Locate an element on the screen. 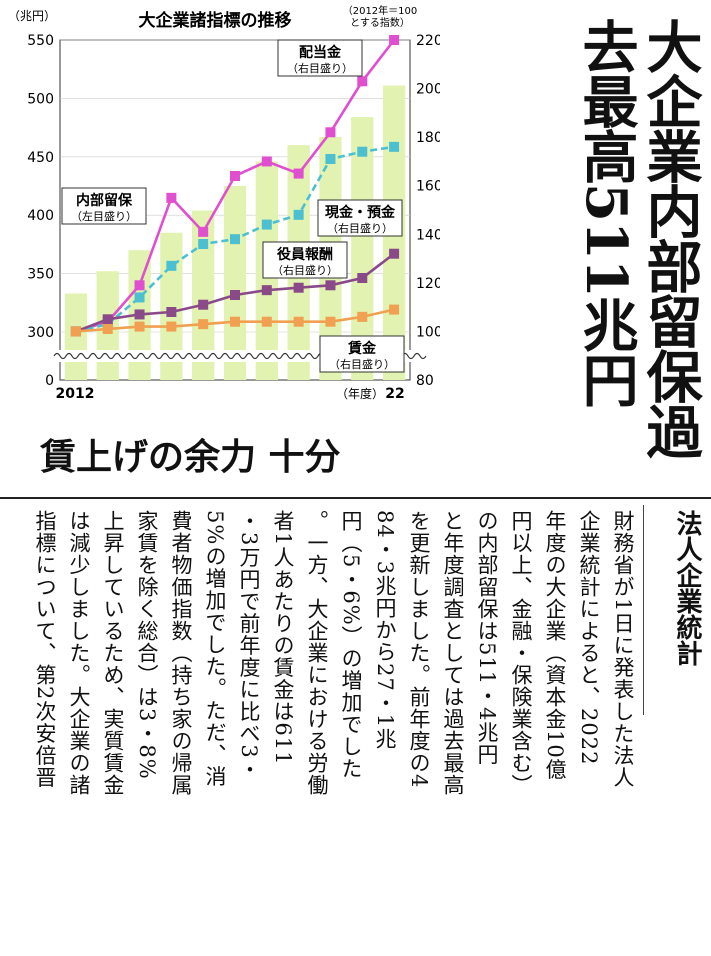  article-column: 家賃を除く総合）は3・8% is located at coordinates (147, 645).